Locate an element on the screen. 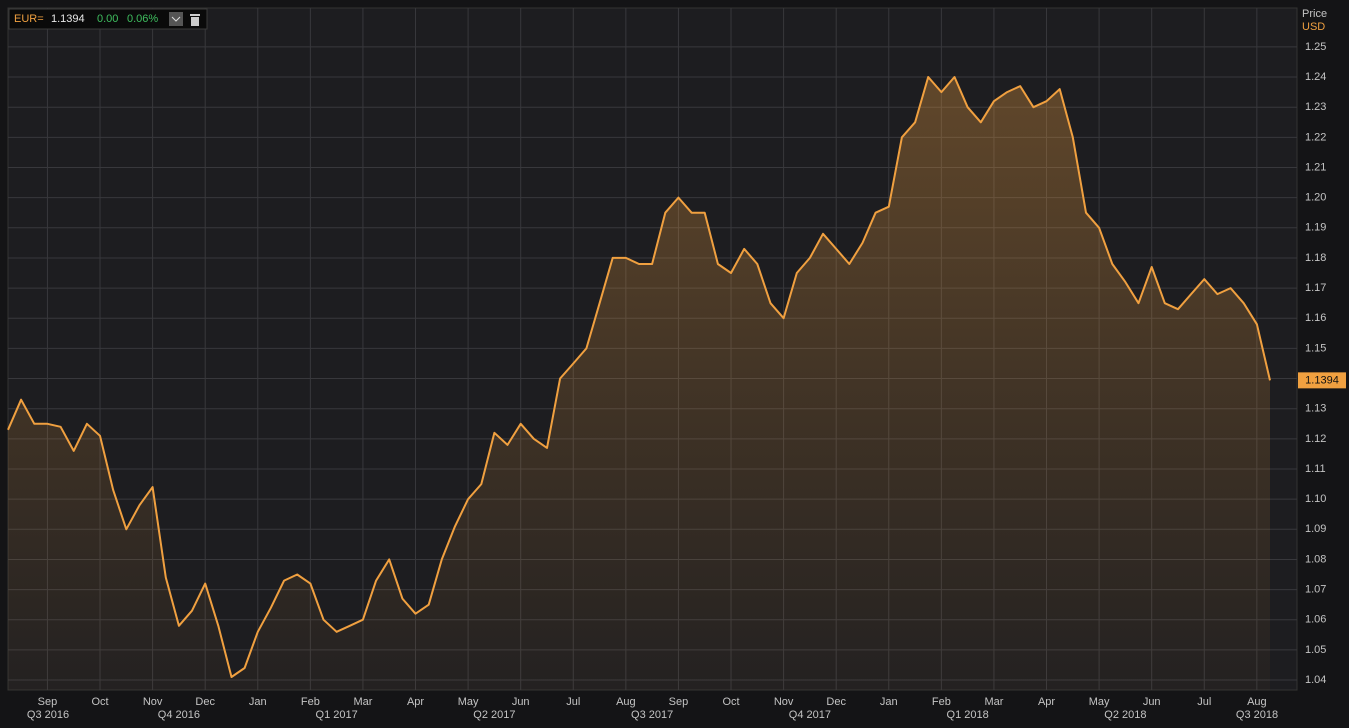 This screenshot has height=728, width=1349. quarter-label: Q3 2017 is located at coordinates (652, 715).